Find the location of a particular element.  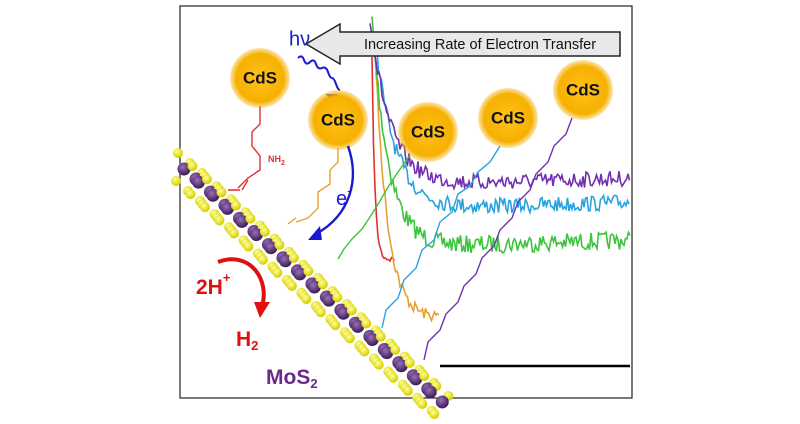

proton-sup: + is located at coordinates (227, 277).